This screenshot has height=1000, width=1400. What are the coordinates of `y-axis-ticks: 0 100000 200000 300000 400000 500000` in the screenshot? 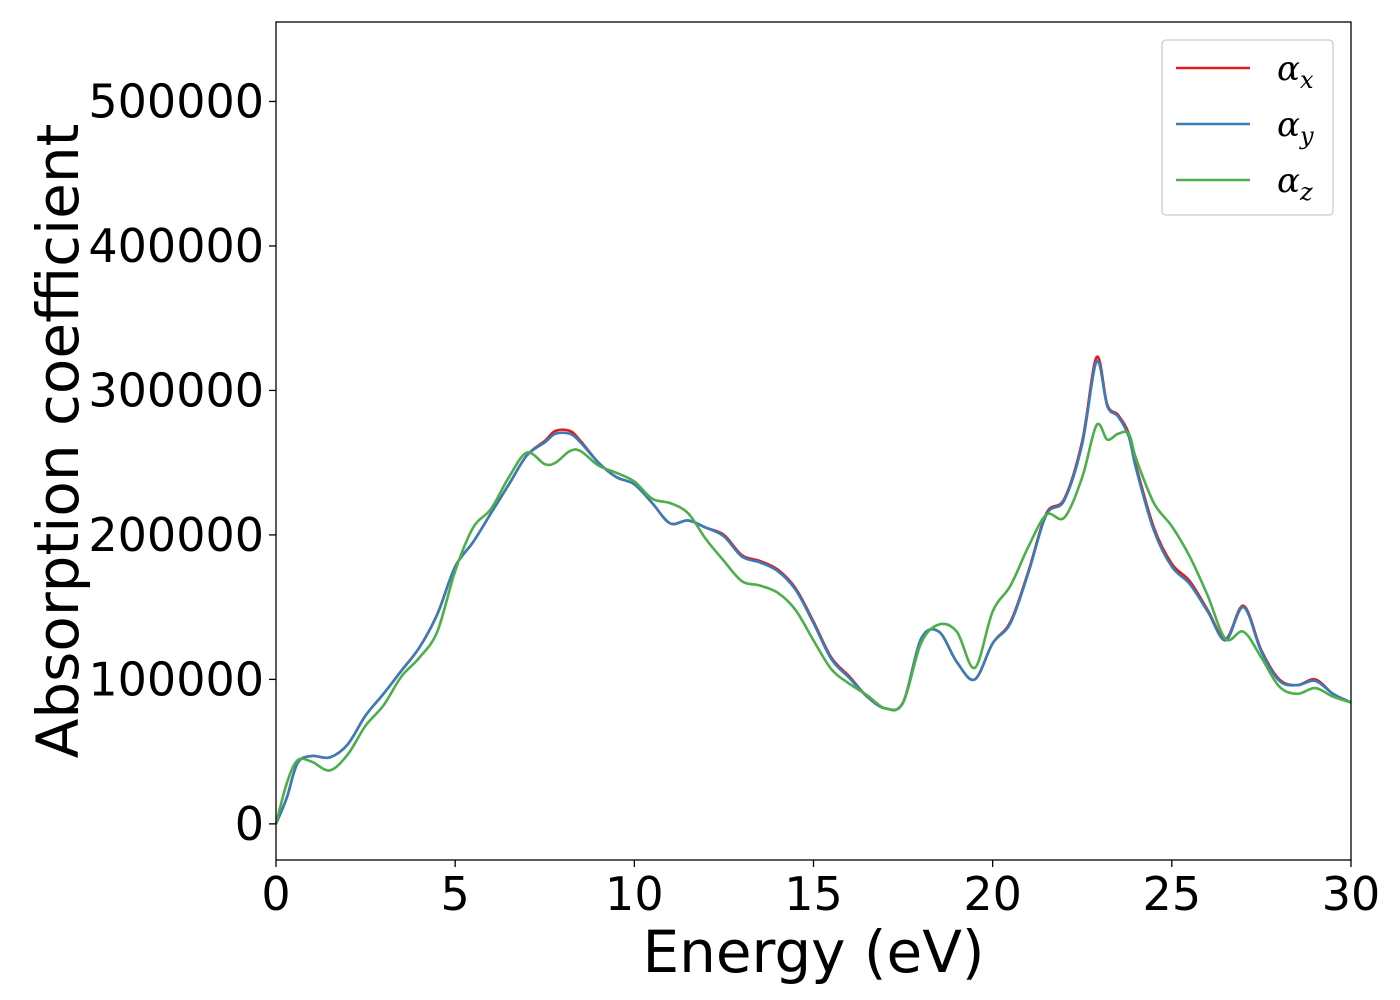 It's located at (182, 462).